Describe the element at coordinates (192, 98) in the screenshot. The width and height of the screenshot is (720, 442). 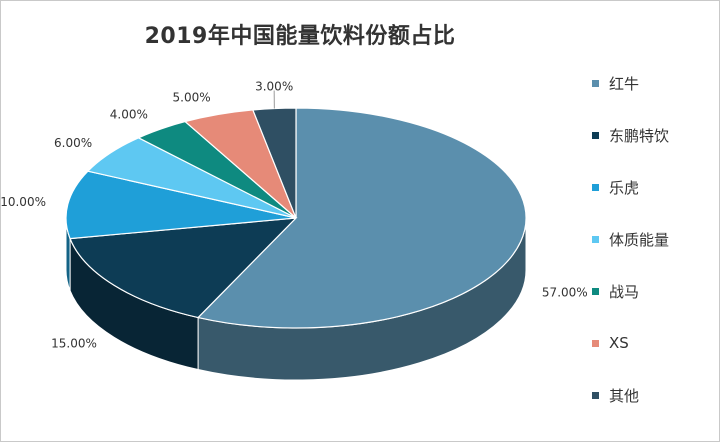
I see `pie-label-XS: 5.00%` at that location.